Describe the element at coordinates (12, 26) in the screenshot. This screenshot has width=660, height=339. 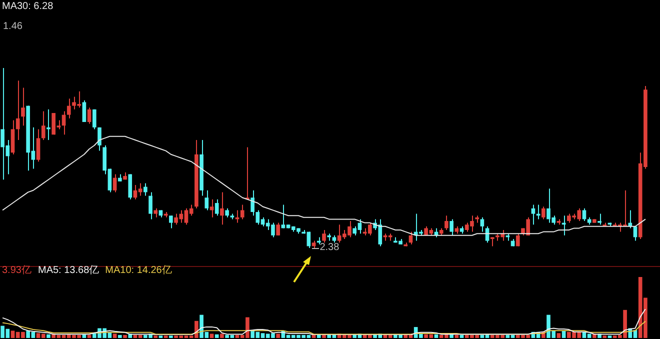
I see `text: 1.46` at that location.